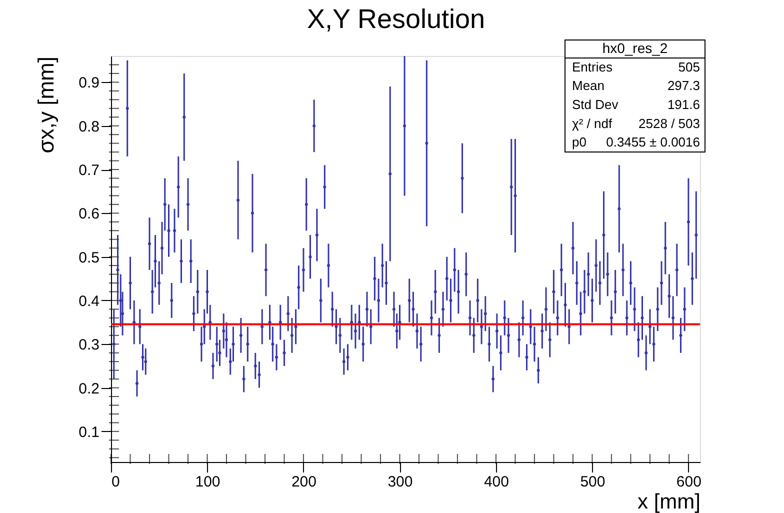 The width and height of the screenshot is (784, 513). I want to click on x-tick-label: 0, so click(116, 482).